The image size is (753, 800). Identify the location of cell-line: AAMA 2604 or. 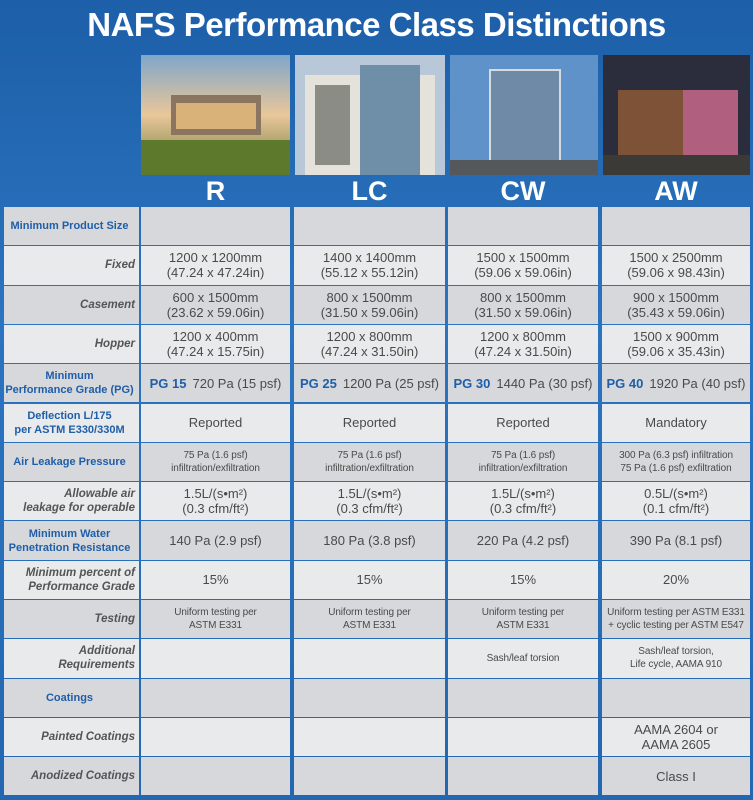
(676, 730).